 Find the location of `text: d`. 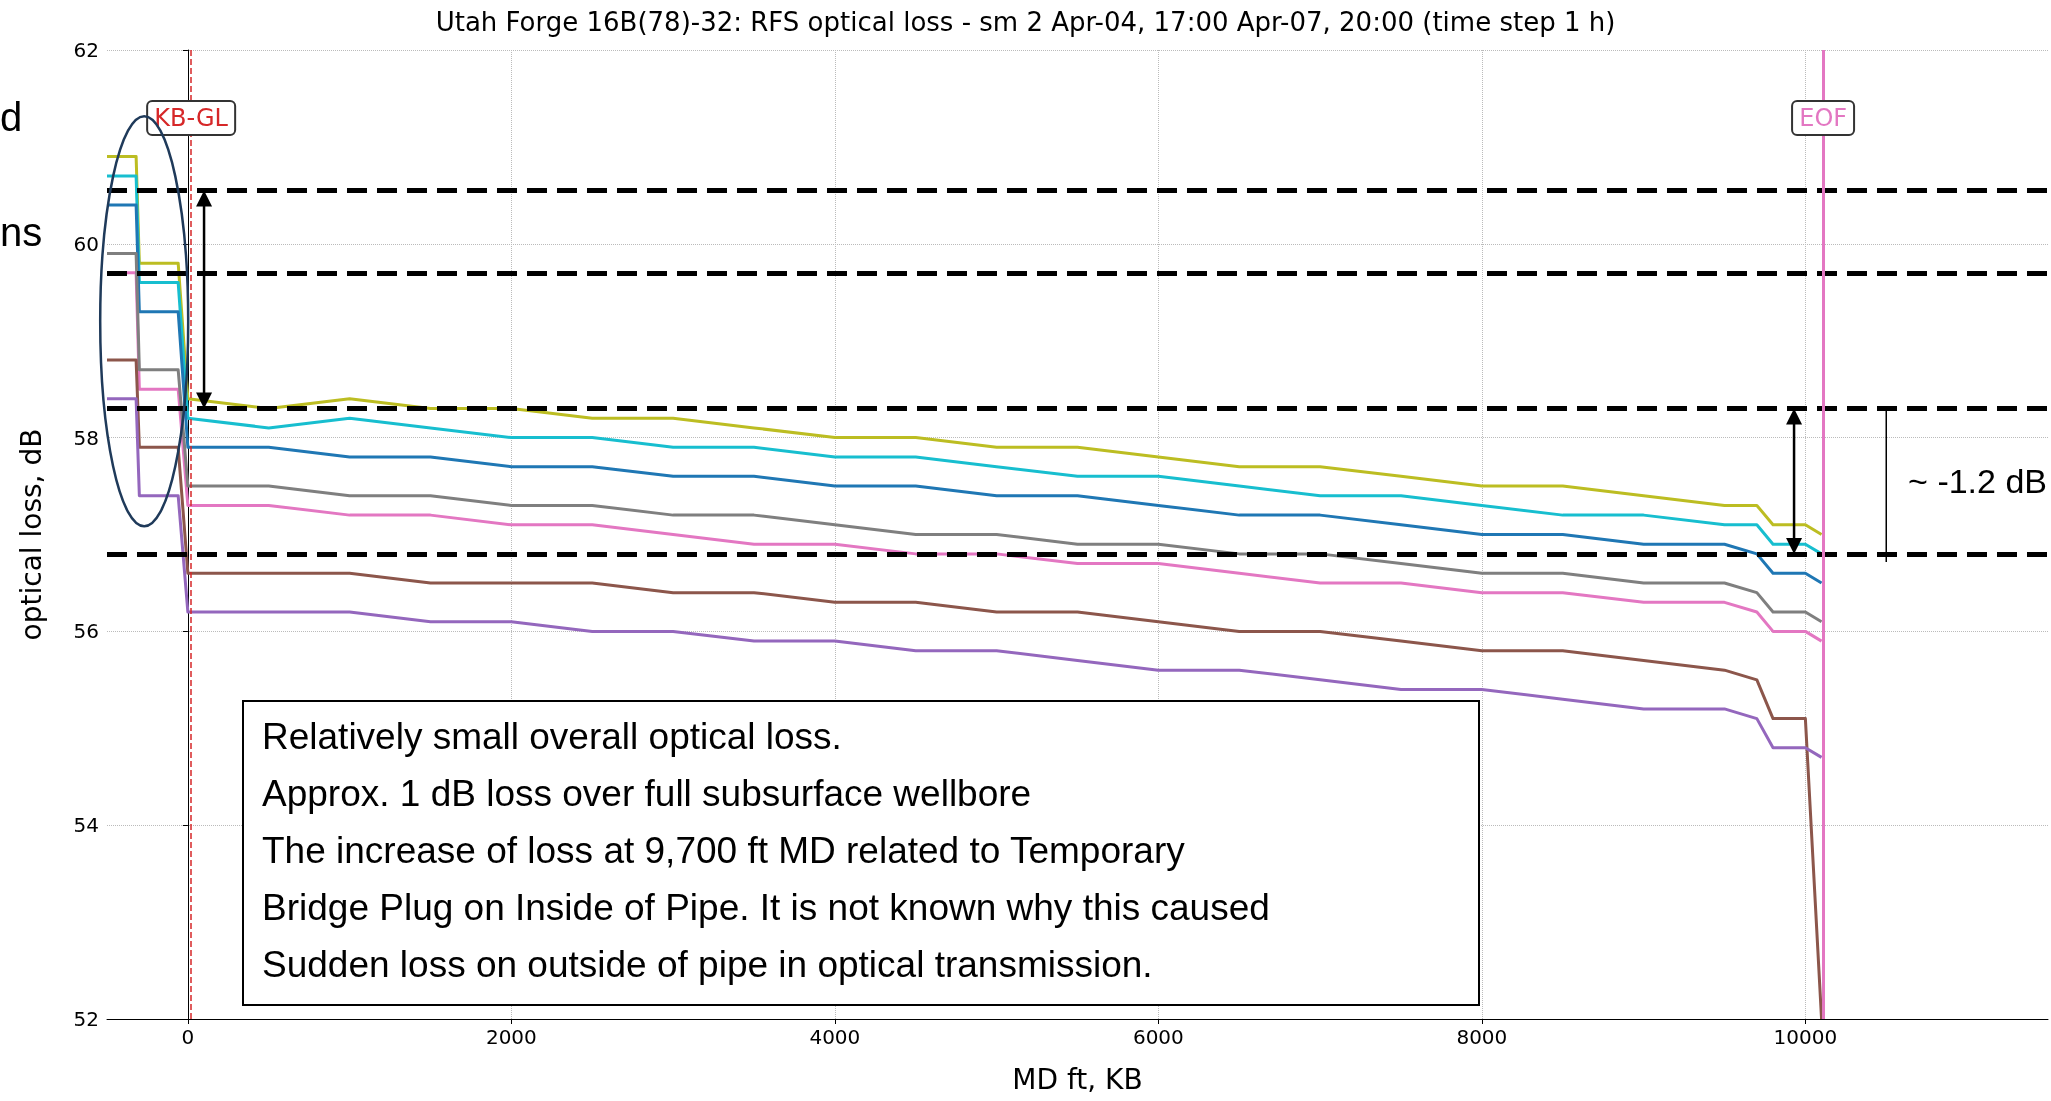

text: d is located at coordinates (11, 117).